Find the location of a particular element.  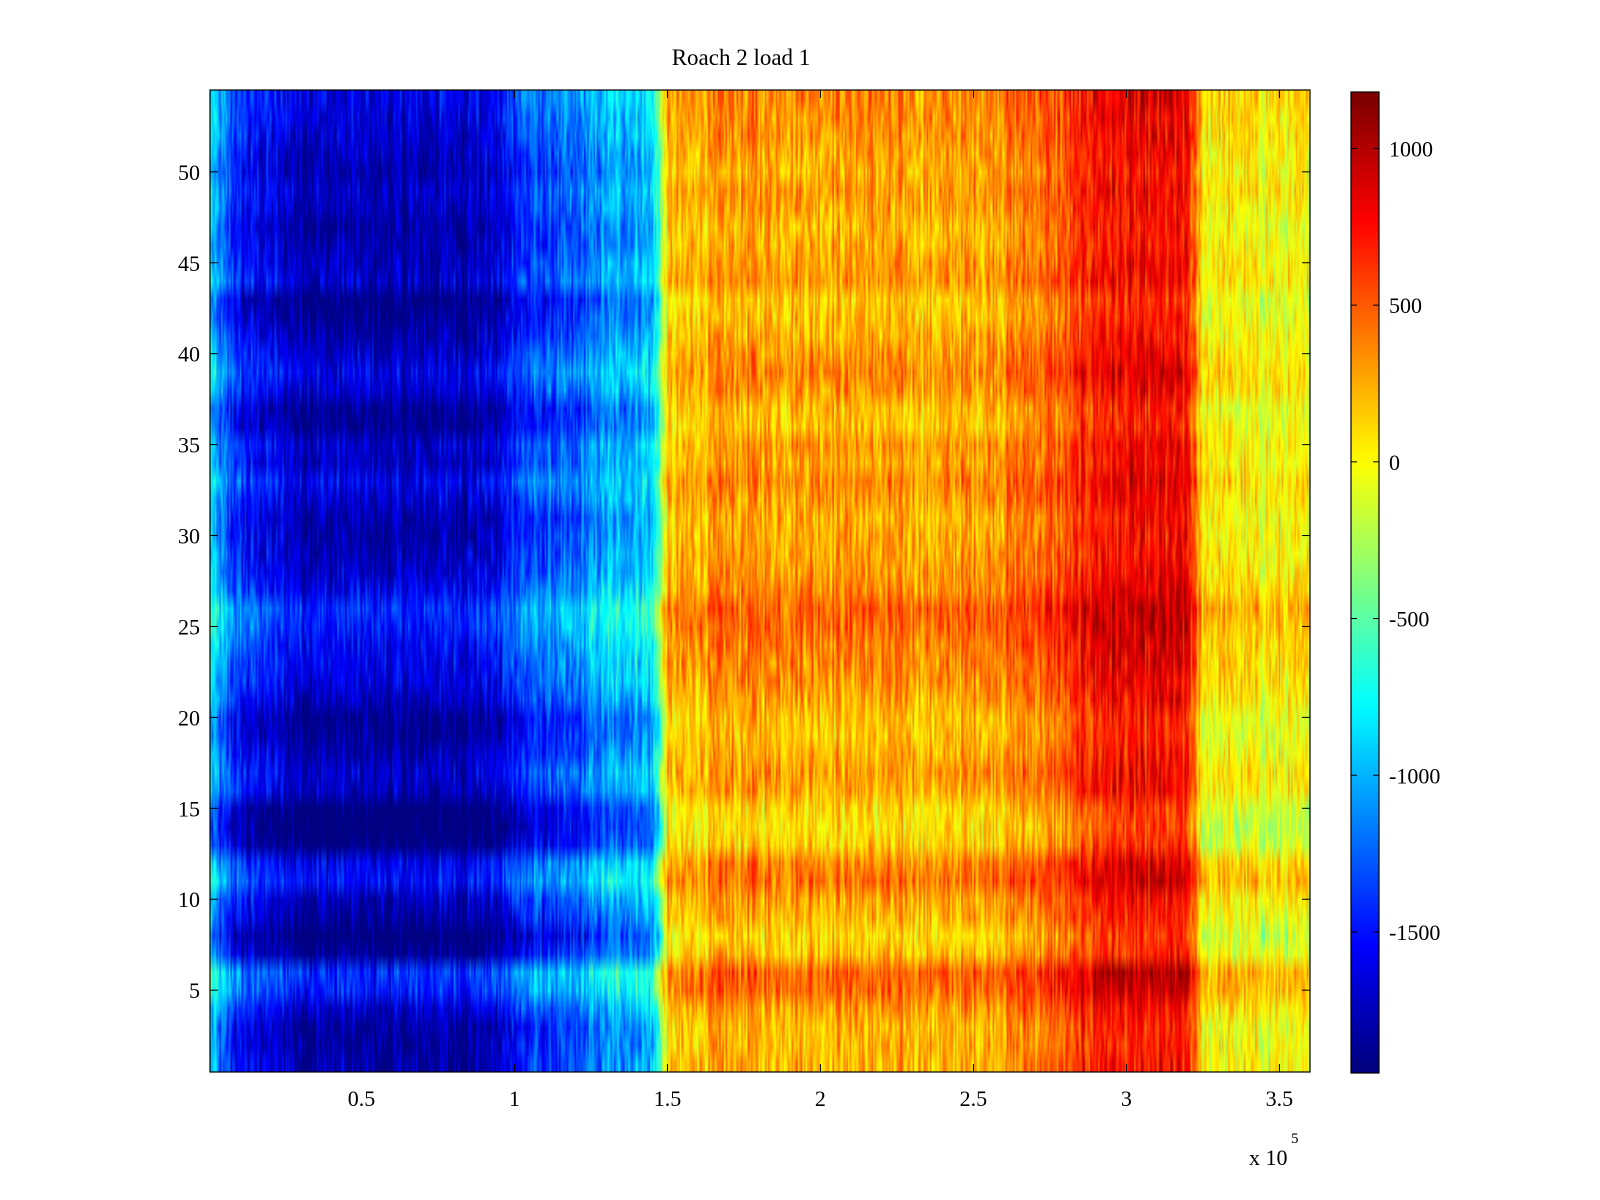

colorbar-tick-label: 500 is located at coordinates (1405, 305).